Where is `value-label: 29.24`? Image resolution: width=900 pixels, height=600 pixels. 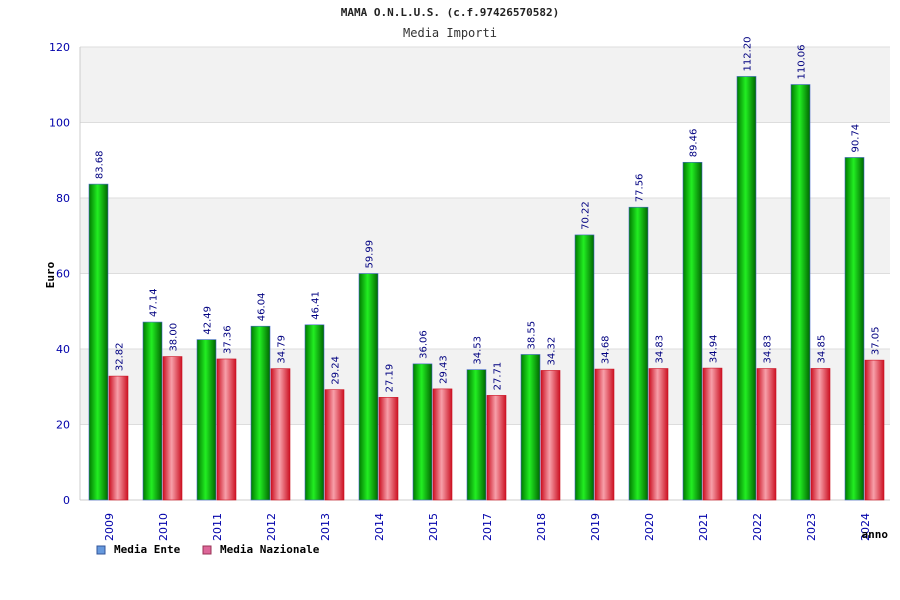 value-label: 29.24 is located at coordinates (336, 370).